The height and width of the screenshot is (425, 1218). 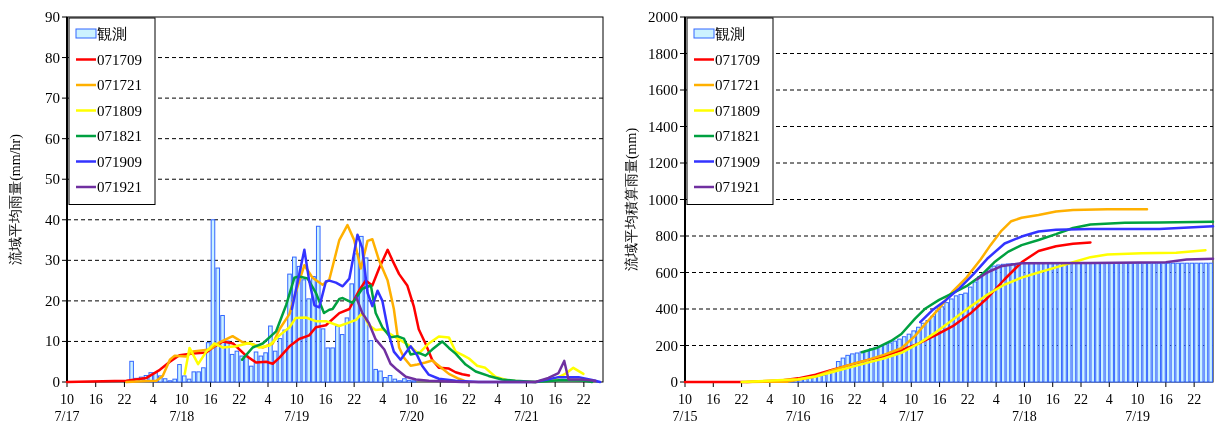 What do you see at coordinates (52, 300) in the screenshot?
I see `y-tick-label: 20` at bounding box center [52, 300].